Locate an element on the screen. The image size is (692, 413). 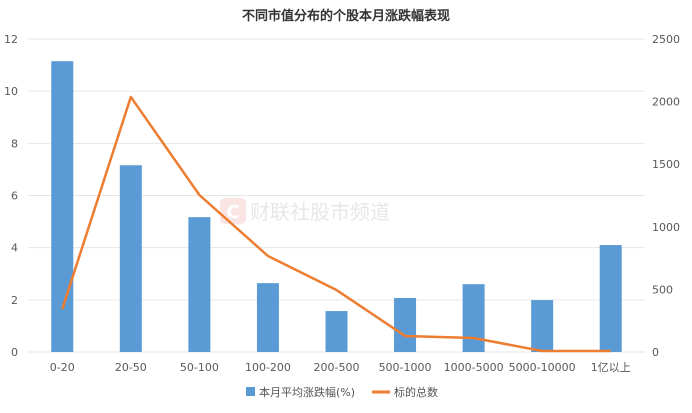
svg-text: 财联社股市频道 is located at coordinates (320, 212).